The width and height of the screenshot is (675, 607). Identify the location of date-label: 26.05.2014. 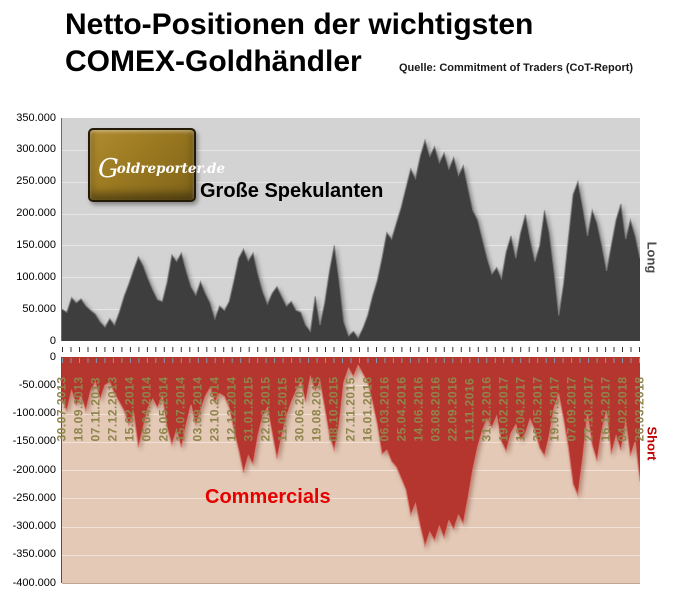
(163, 409).